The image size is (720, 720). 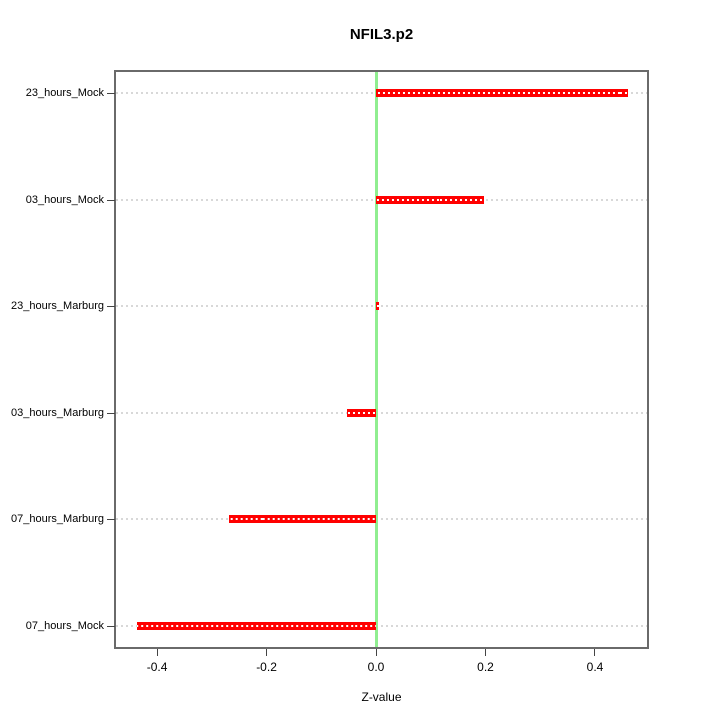 I want to click on category-label: 23_hours_Marburg, so click(x=57, y=306).